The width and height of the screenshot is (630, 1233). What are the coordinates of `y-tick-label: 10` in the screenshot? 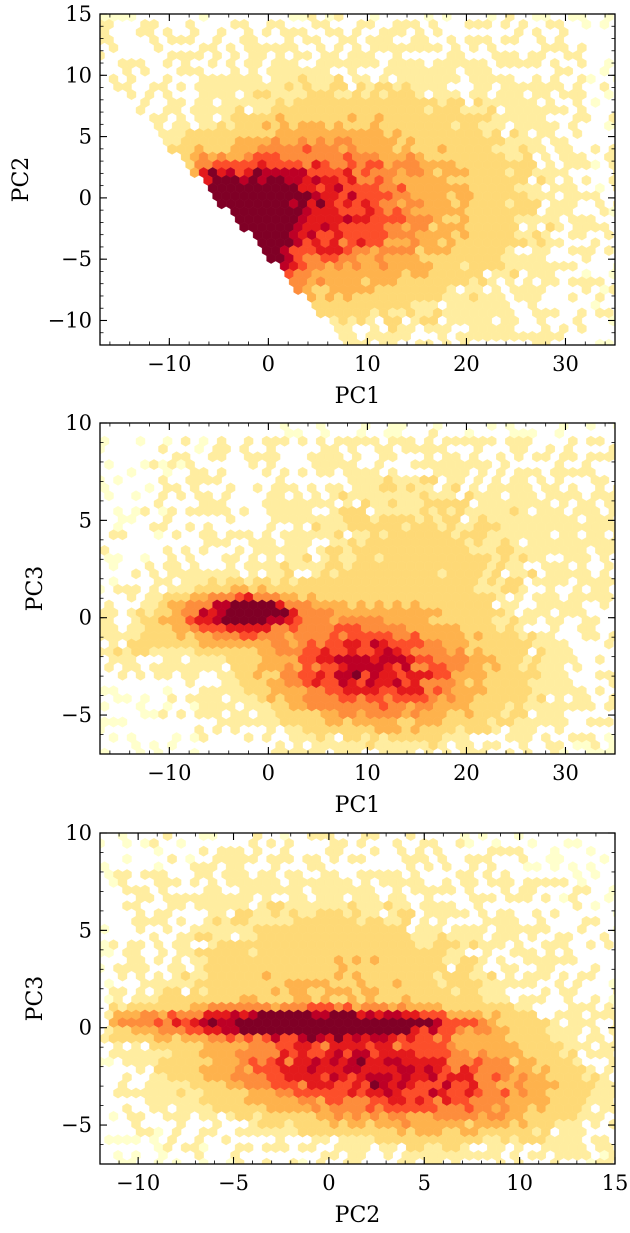 It's located at (78, 75).